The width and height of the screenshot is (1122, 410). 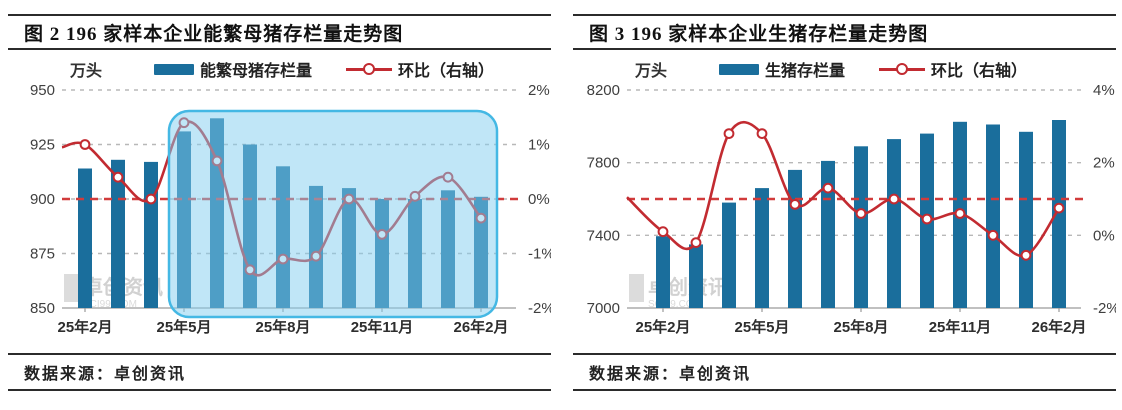 I want to click on chart-title: 图 3 196 家样本企业生猪存栏量走势图, so click(x=759, y=34).